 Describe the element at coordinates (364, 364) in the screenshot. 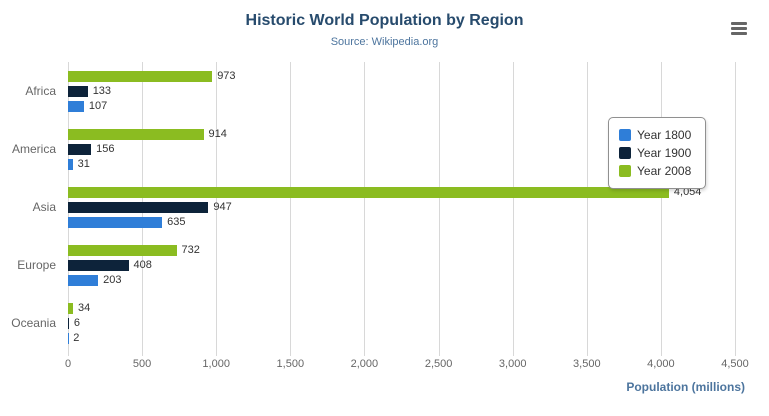

I see `x-tick-label: 2,000` at that location.